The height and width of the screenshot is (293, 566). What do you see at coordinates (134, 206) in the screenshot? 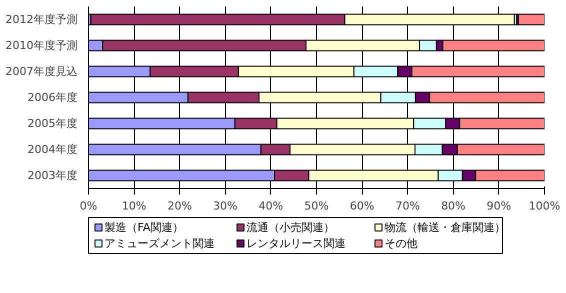
I see `x-tick-label: 10%` at bounding box center [134, 206].